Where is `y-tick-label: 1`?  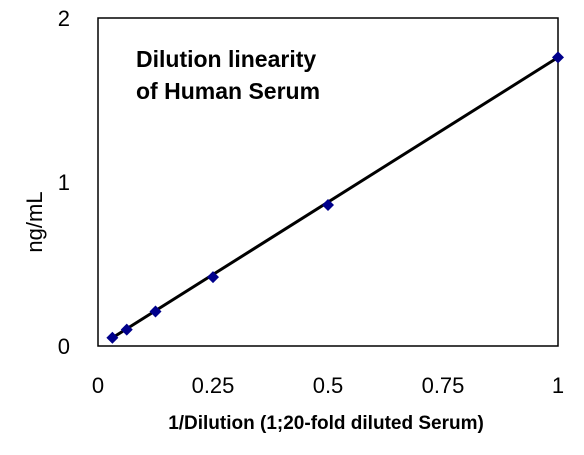 y-tick-label: 1 is located at coordinates (64, 182).